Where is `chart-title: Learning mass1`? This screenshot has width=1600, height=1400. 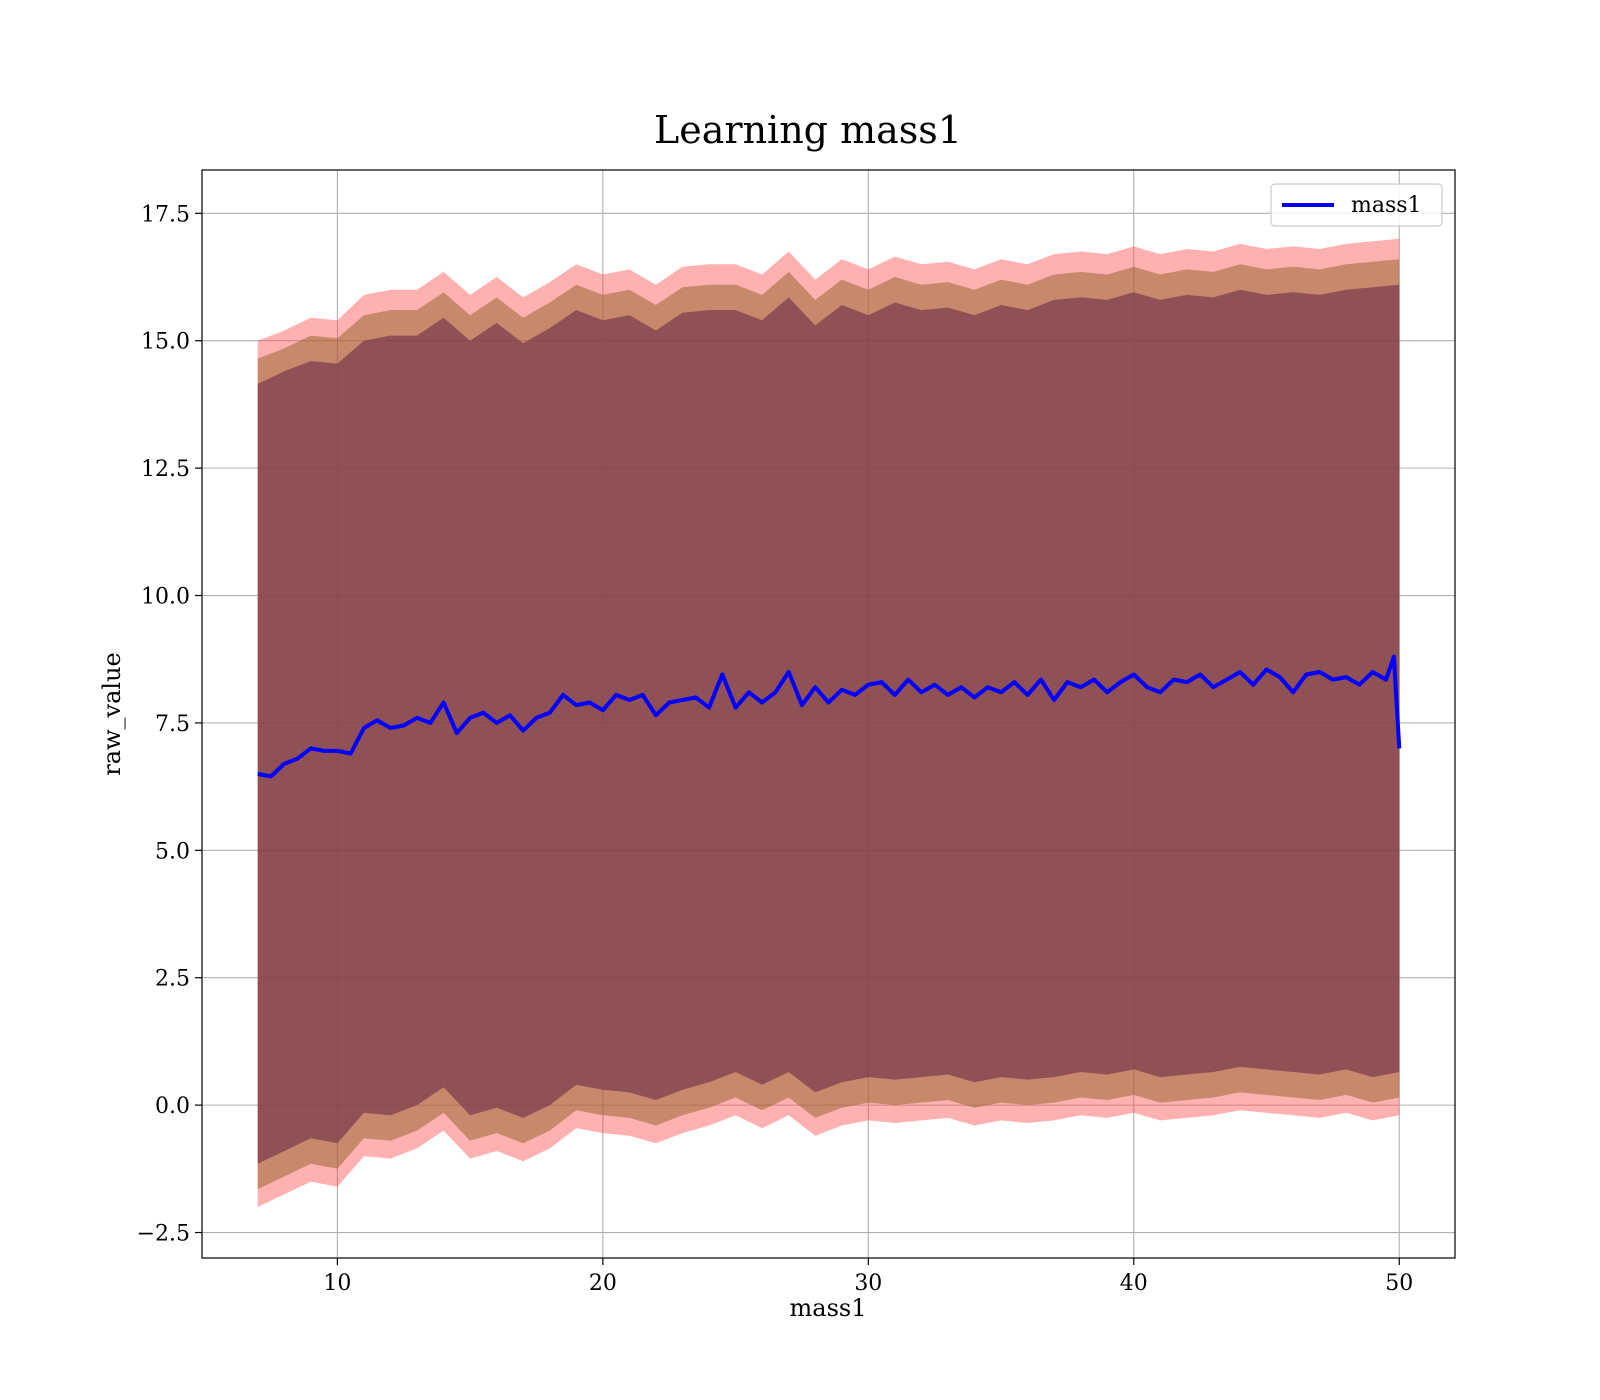 chart-title: Learning mass1 is located at coordinates (808, 130).